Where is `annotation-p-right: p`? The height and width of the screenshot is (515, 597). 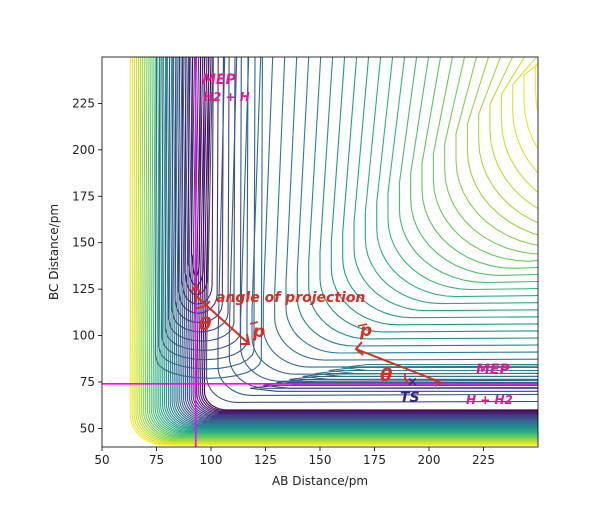
annotation-p-right: p is located at coordinates (365, 331).